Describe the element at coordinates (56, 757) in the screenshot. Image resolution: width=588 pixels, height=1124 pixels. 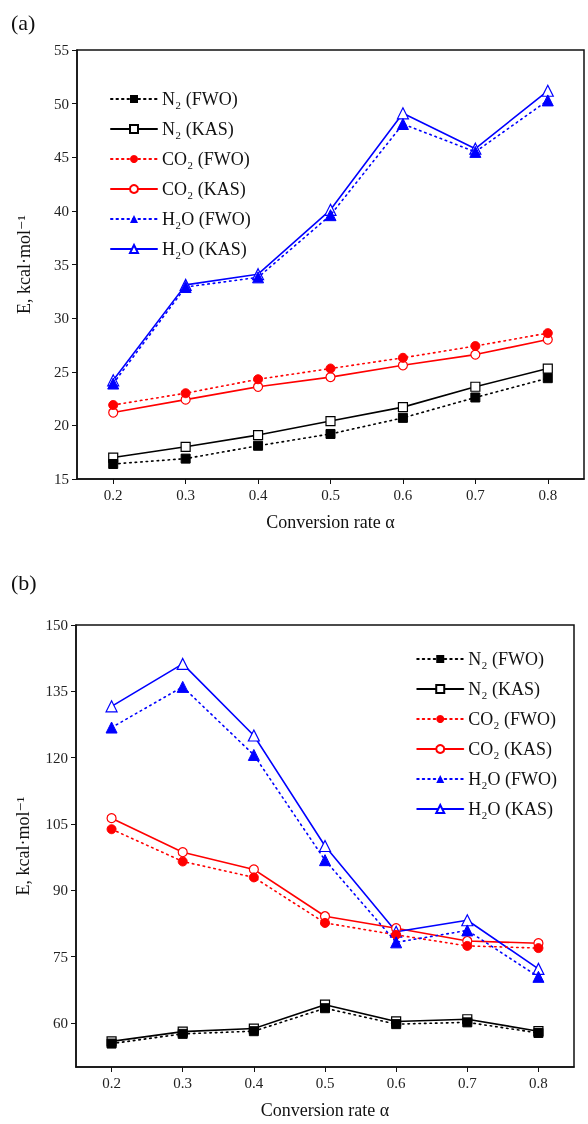
I see `y-tick-label: 120` at that location.